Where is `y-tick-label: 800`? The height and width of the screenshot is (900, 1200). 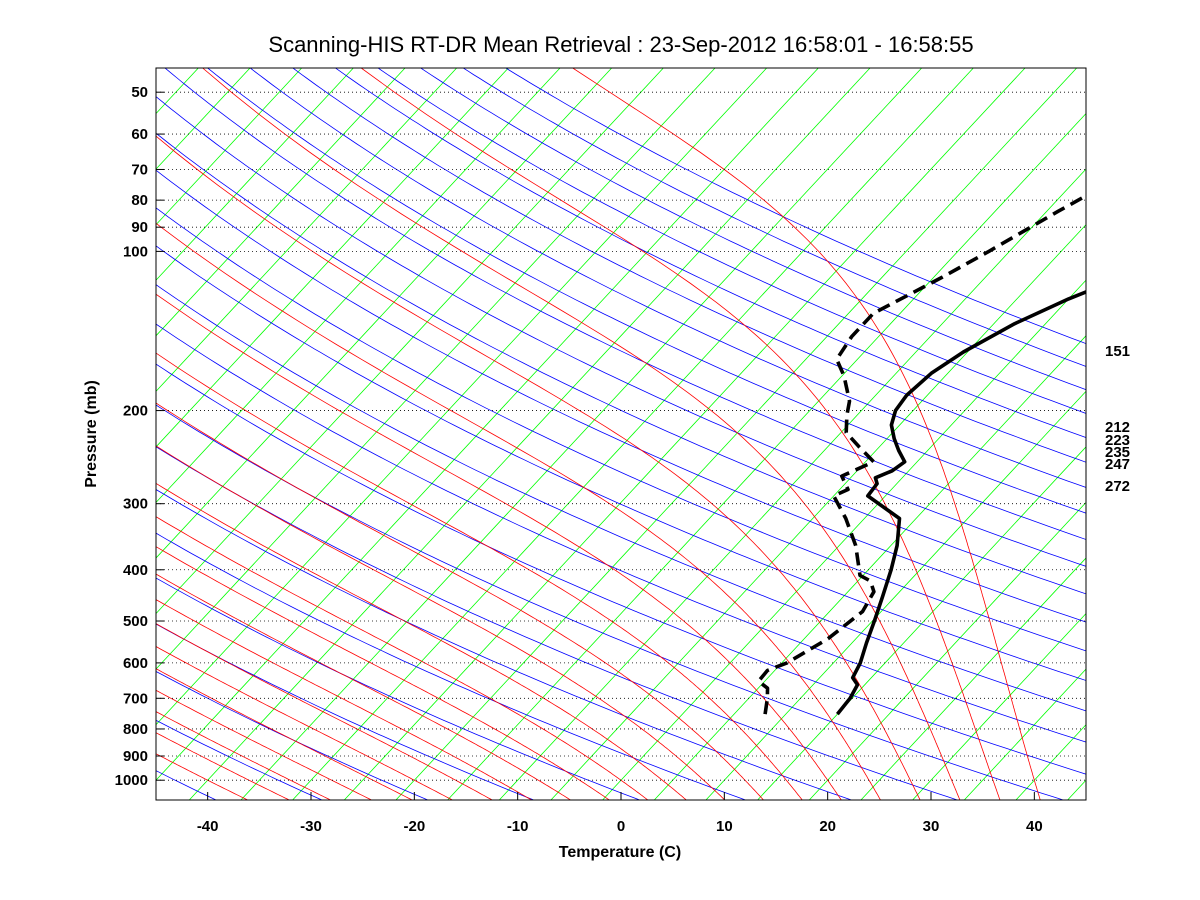 y-tick-label: 800 is located at coordinates (135, 729).